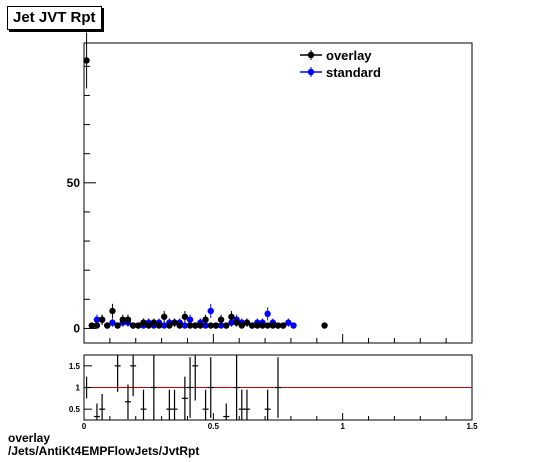  Describe the element at coordinates (75, 409) in the screenshot. I see `ratio-y-tick-label: 0.5` at that location.